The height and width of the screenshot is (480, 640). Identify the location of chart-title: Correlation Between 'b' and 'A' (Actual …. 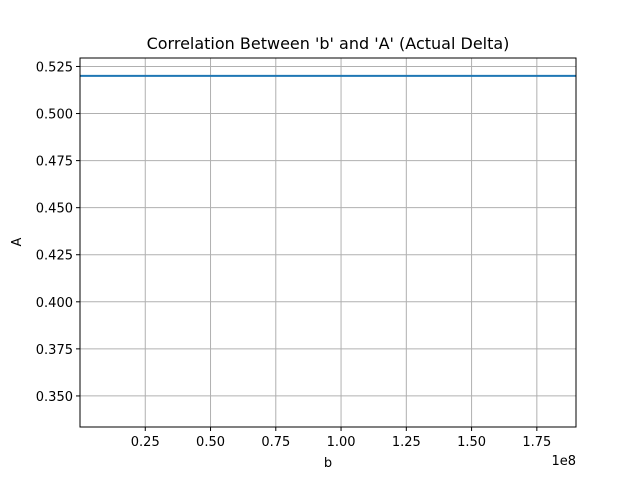
(328, 43).